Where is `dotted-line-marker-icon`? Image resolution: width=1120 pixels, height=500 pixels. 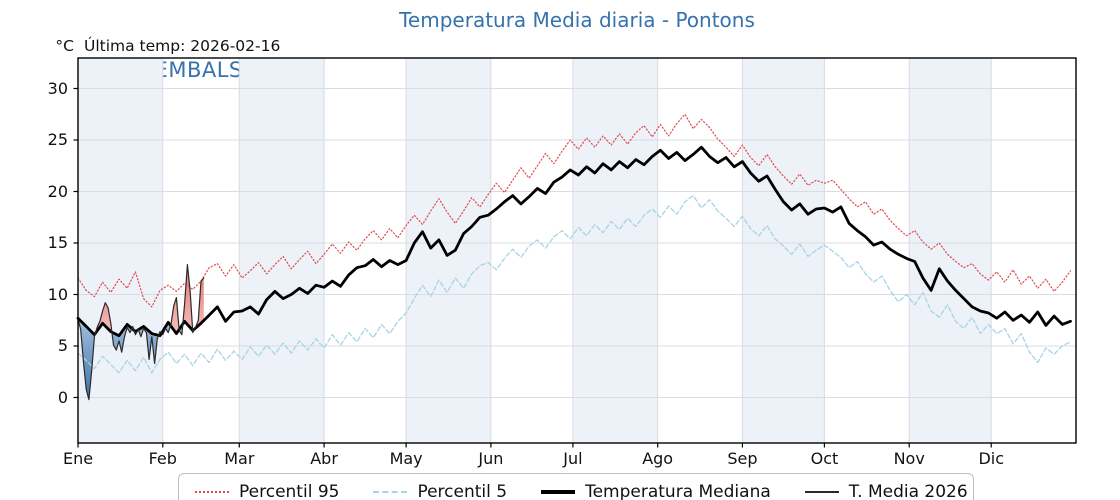 dotted-line-marker-icon is located at coordinates (212, 492).